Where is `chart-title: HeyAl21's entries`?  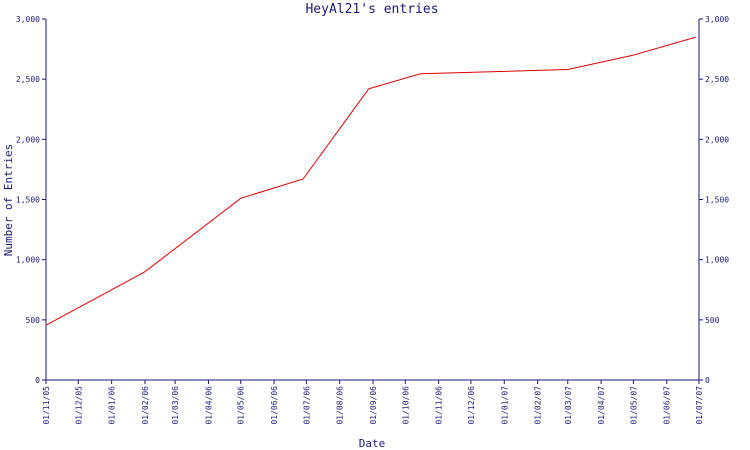
chart-title: HeyAl21's entries is located at coordinates (371, 9).